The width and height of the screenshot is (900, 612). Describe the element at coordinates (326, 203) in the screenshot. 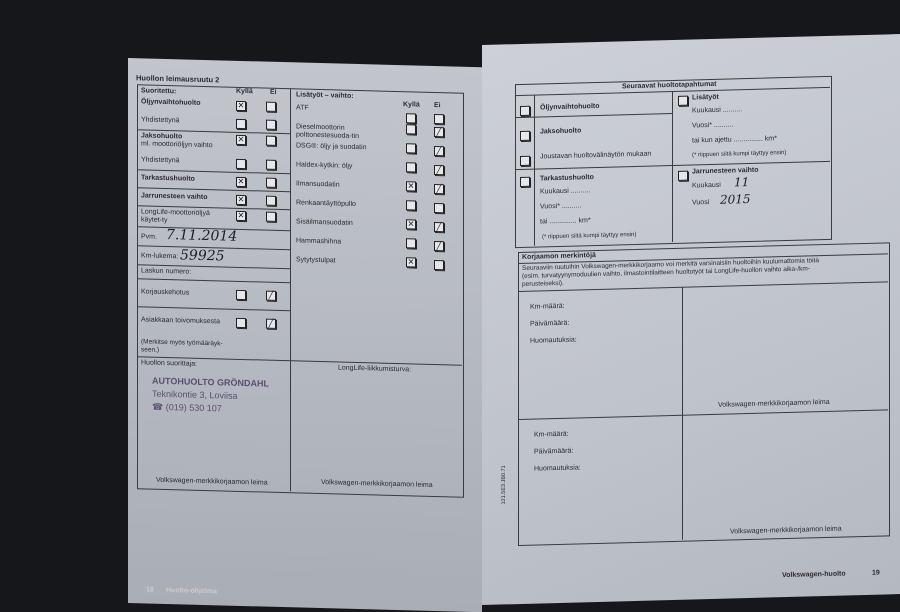

I see `extra-label: Renkaantäyttöpullo` at that location.